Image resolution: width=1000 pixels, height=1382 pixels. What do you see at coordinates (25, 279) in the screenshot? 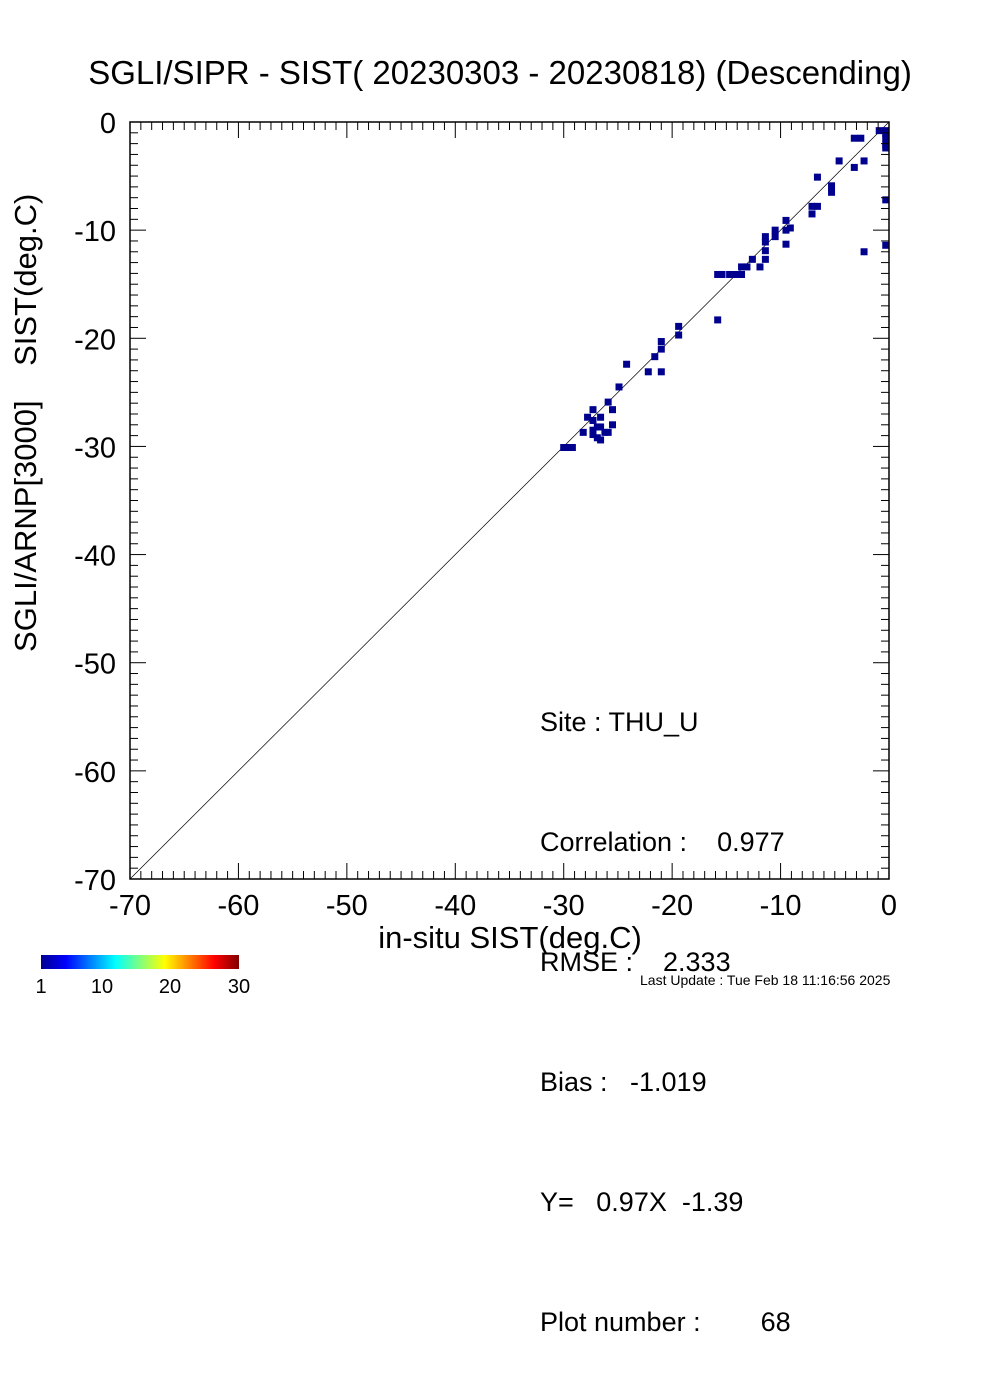
I see `y-axis-label-line2: SIST(deg.C)` at bounding box center [25, 279].